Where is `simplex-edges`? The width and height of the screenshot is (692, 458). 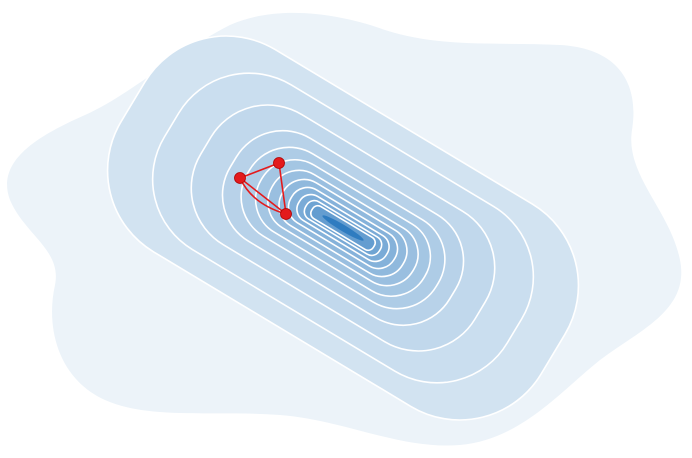
simplex-edges is located at coordinates (263, 188).